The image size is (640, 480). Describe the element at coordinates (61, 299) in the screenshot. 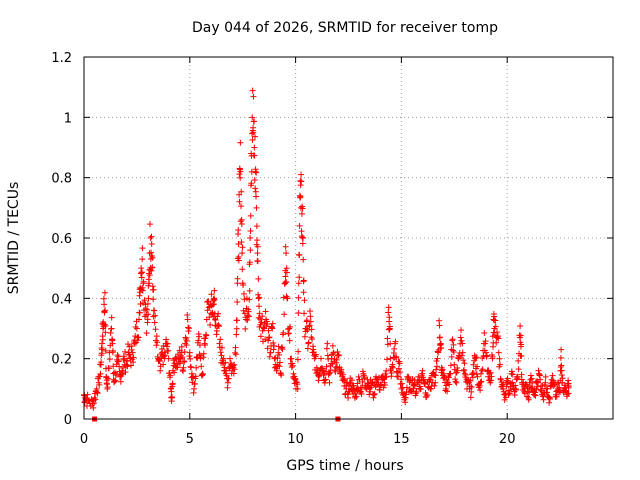

I see `y-tick-label: 0.4` at that location.